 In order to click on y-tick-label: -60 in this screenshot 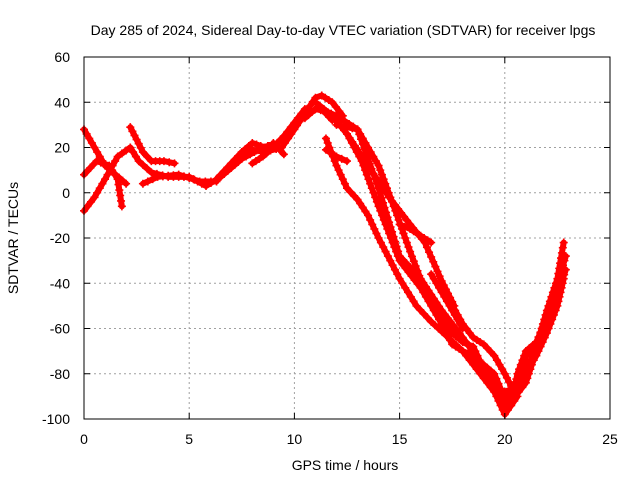, I will do `click(60, 329)`.